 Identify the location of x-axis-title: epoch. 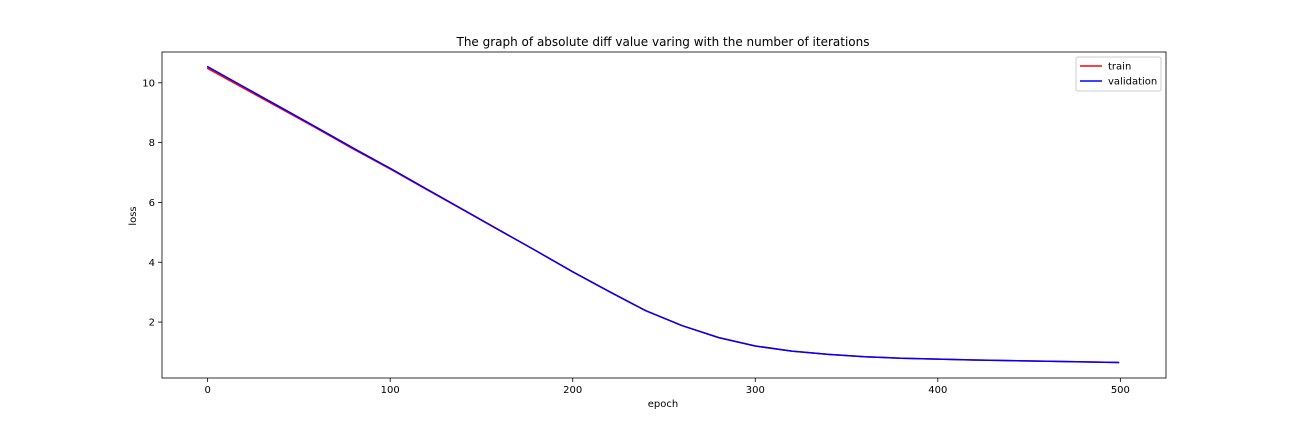
(663, 404).